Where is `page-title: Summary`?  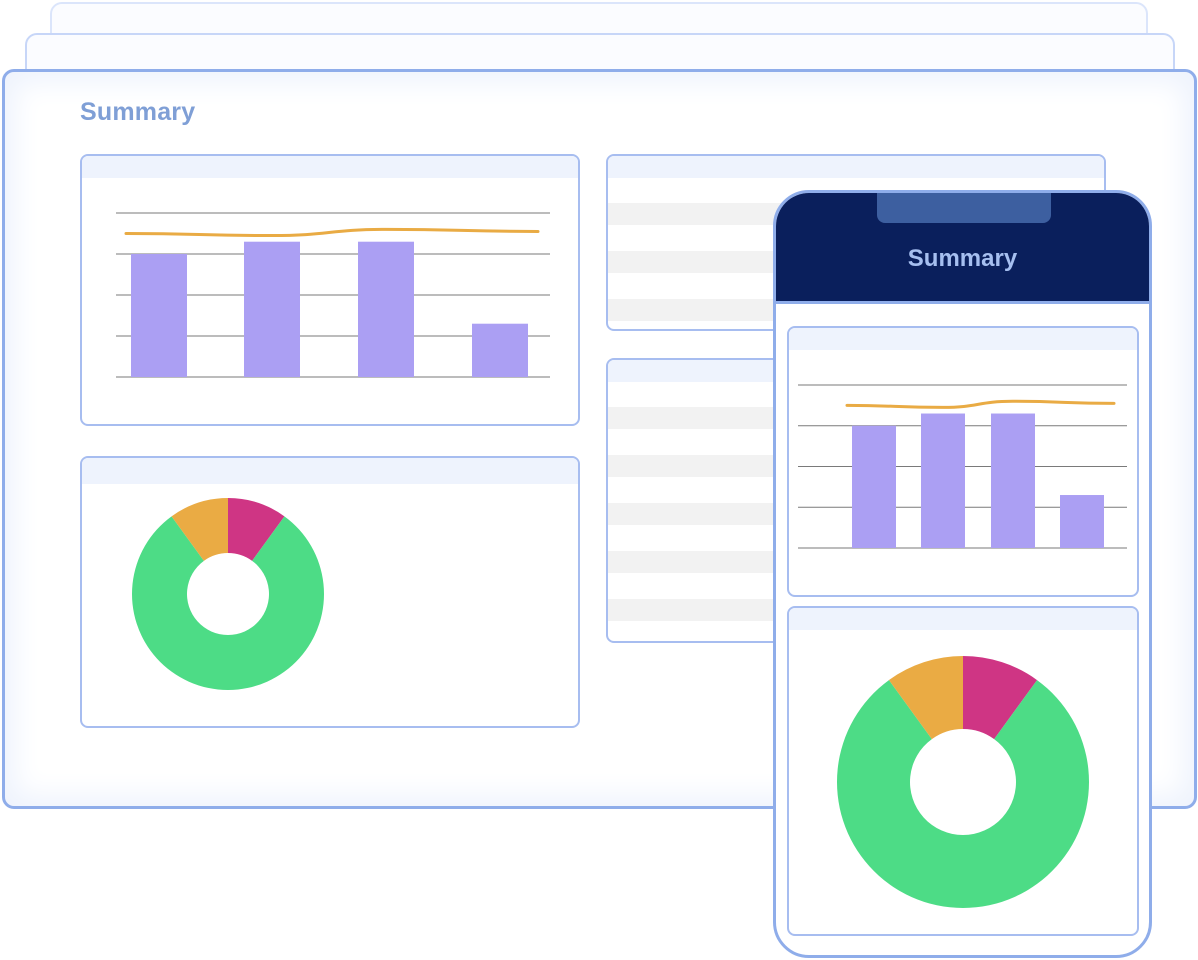 page-title: Summary is located at coordinates (138, 112).